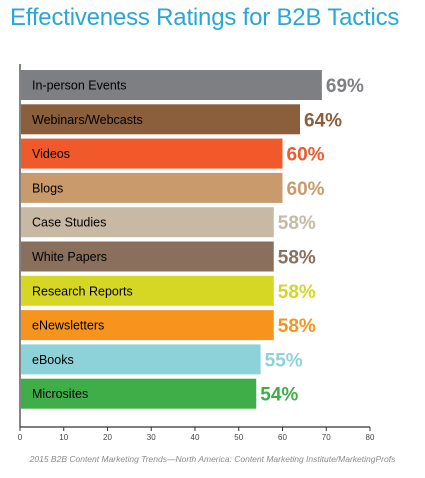 Image resolution: width=425 pixels, height=478 pixels. Describe the element at coordinates (60, 394) in the screenshot. I see `bar-category-label: Microsites` at that location.